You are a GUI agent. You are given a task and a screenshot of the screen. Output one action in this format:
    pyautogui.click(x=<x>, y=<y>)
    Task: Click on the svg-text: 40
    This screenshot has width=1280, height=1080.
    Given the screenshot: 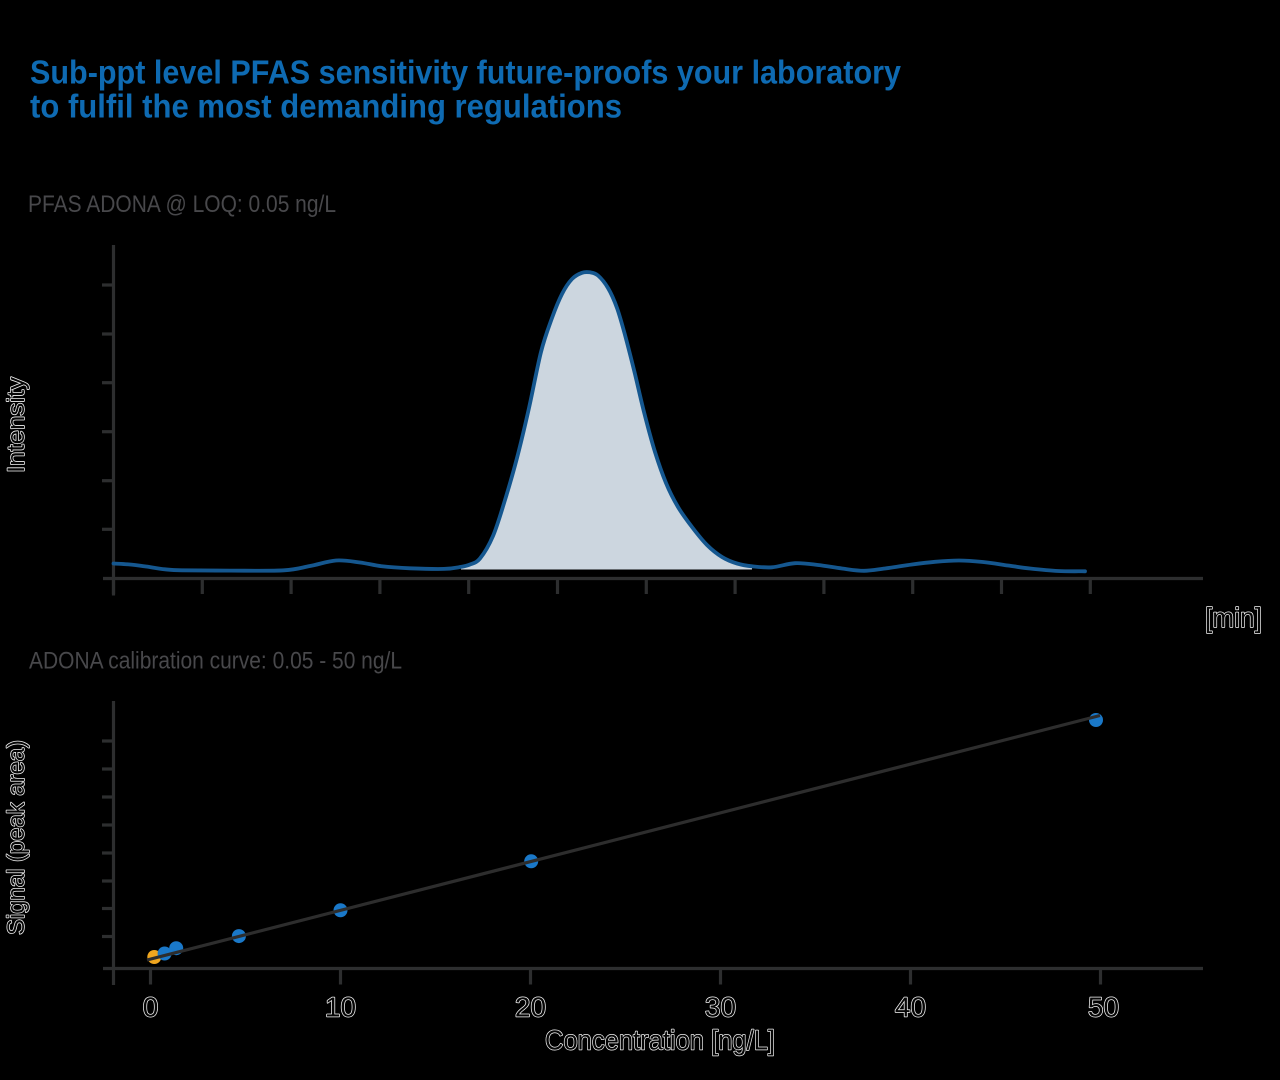 What is the action you would take?
    pyautogui.click(x=910, y=1007)
    